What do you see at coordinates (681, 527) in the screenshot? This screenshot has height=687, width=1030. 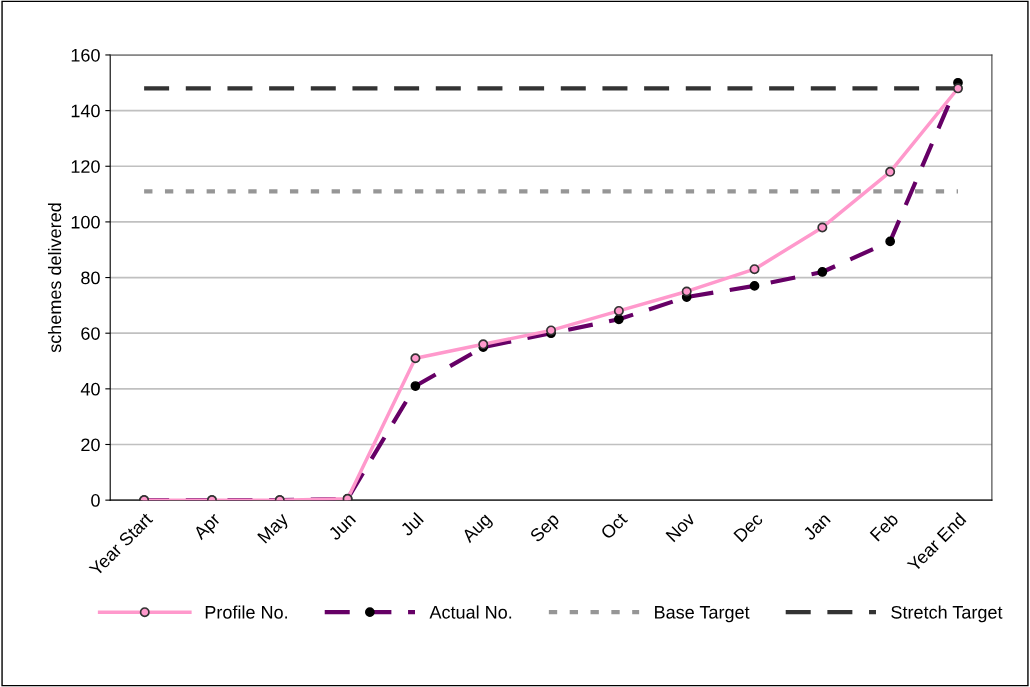 I see `x-tick-label: Nov` at bounding box center [681, 527].